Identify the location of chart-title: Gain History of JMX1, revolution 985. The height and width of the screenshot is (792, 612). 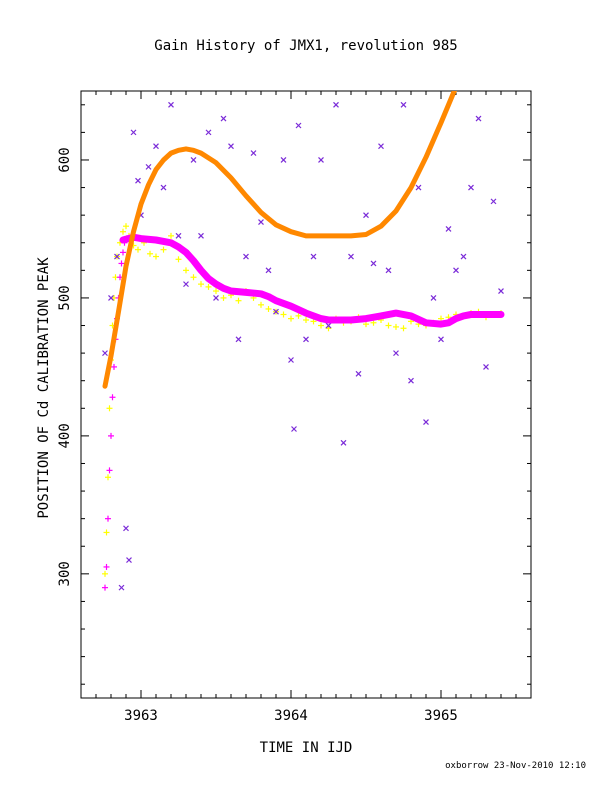
(306, 46).